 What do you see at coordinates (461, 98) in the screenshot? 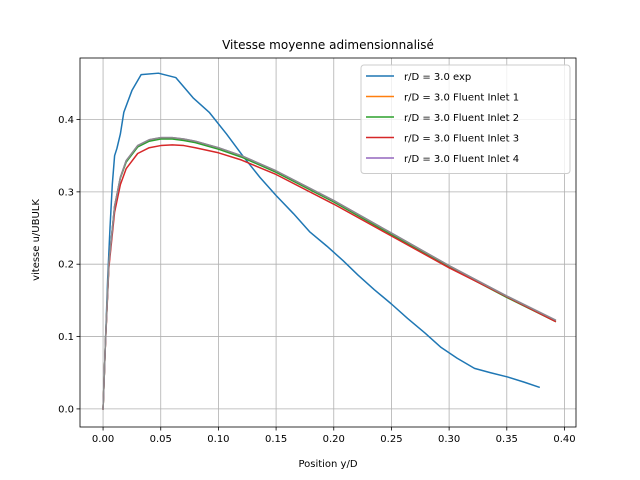
I see `legend-entry: r/D = 3.0 Fluent Inlet 1` at bounding box center [461, 98].